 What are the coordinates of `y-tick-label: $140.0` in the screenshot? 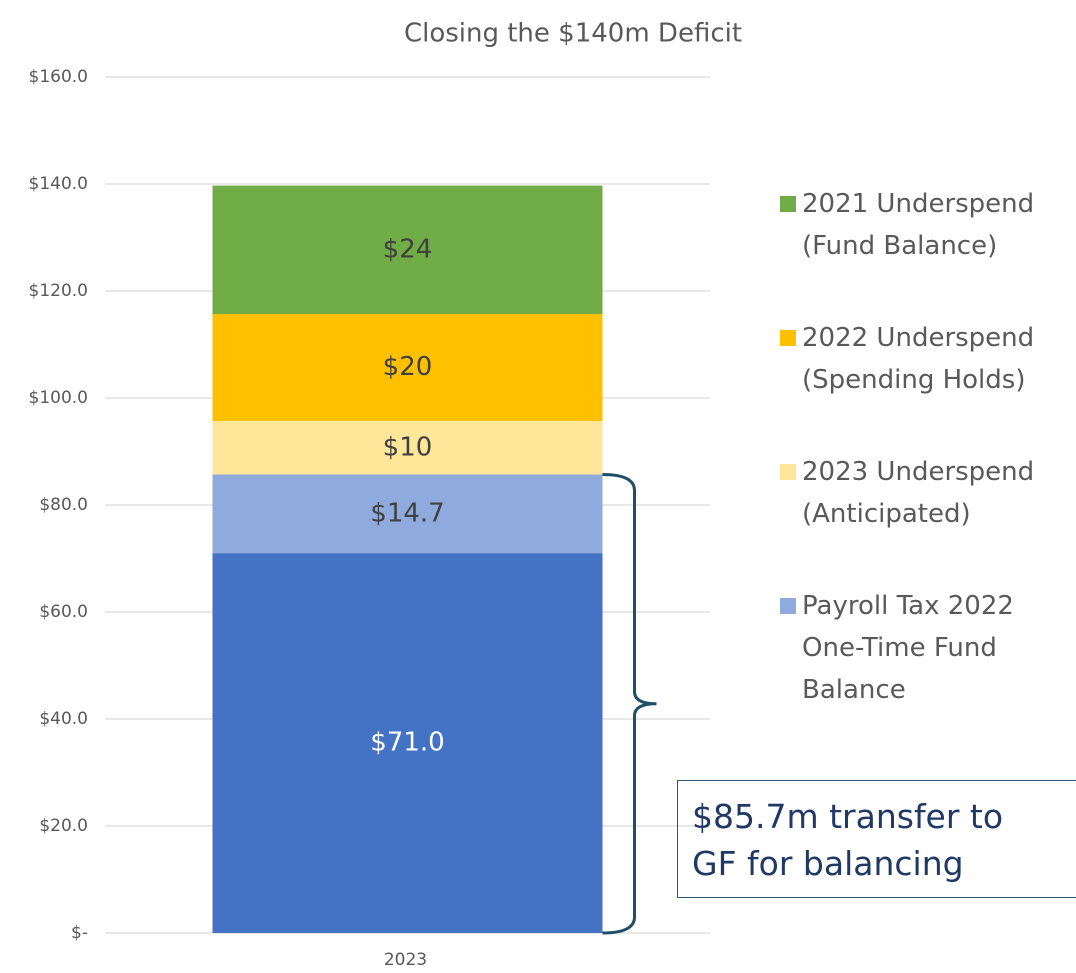 It's located at (58, 184).